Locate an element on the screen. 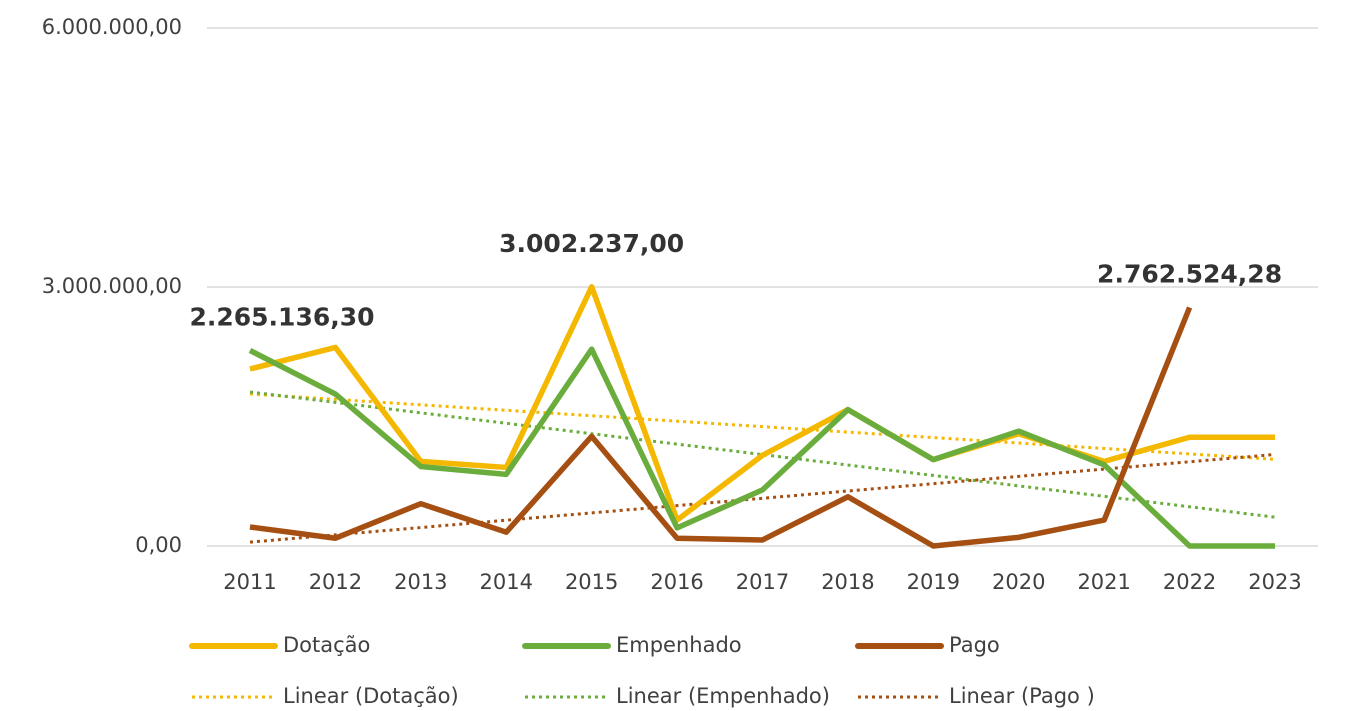 The image size is (1345, 711). x-tick-label: 2016 is located at coordinates (676, 582).